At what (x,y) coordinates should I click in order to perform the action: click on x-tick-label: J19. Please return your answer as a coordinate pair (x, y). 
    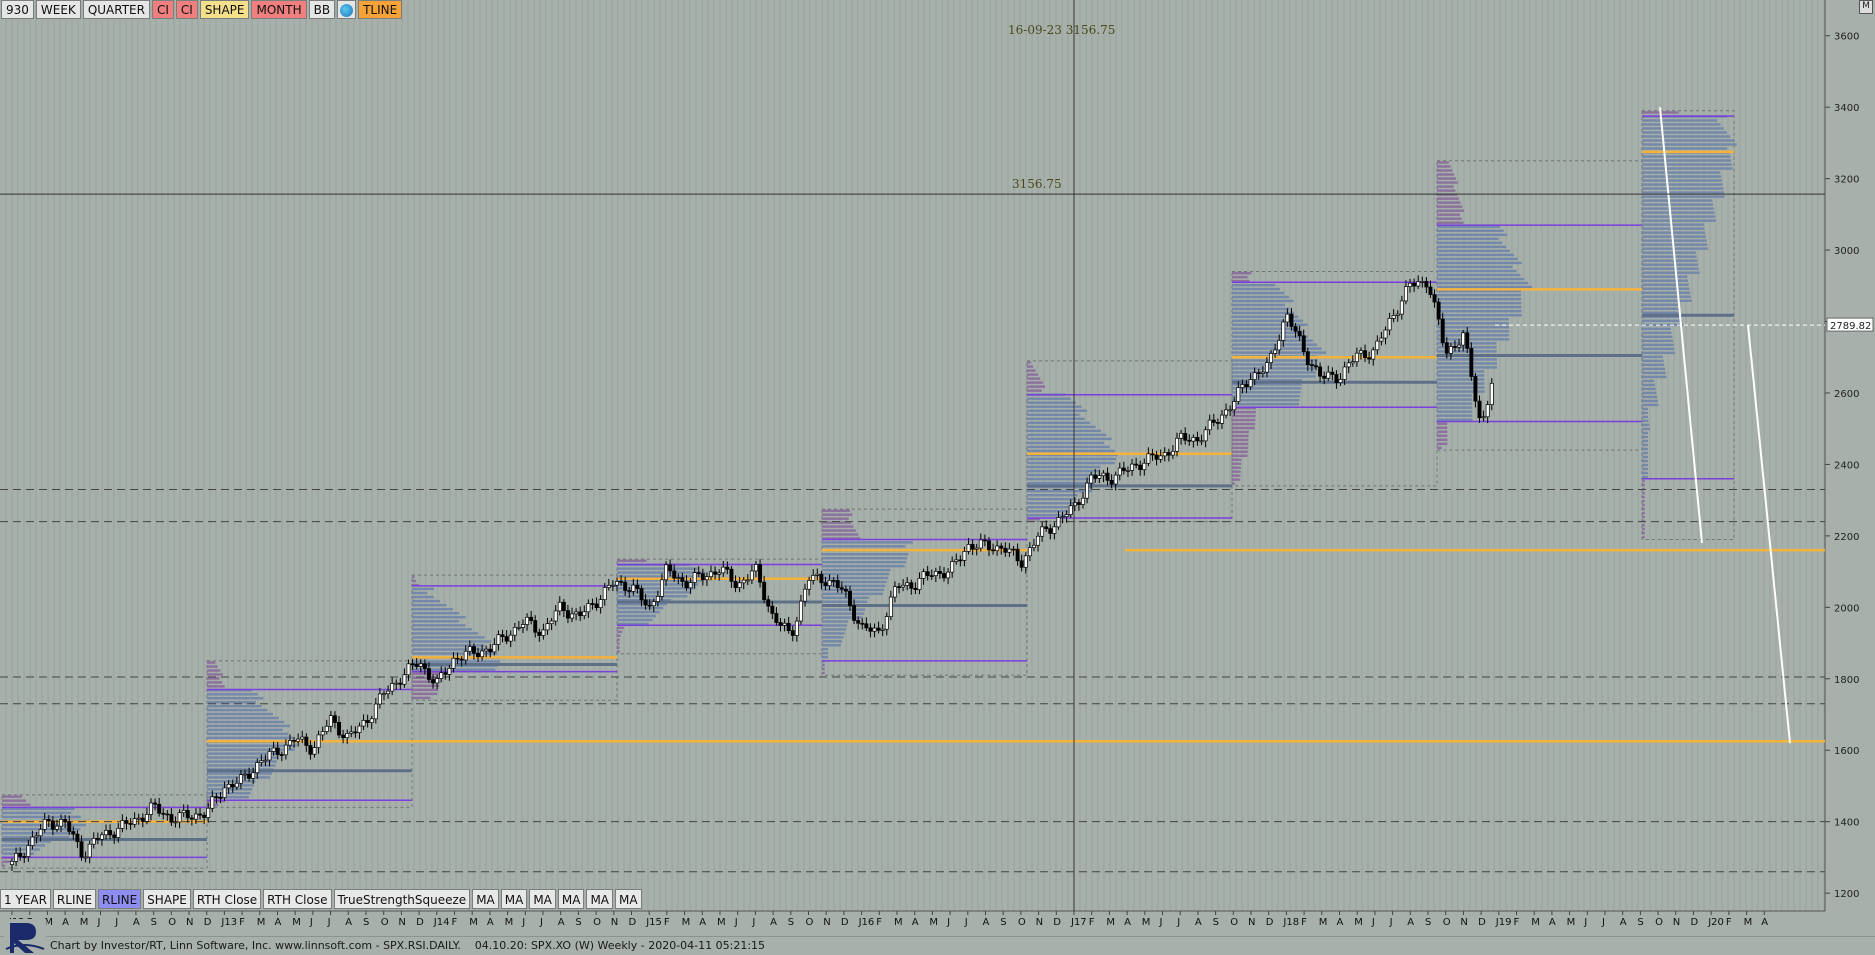
    Looking at the image, I should click on (1503, 922).